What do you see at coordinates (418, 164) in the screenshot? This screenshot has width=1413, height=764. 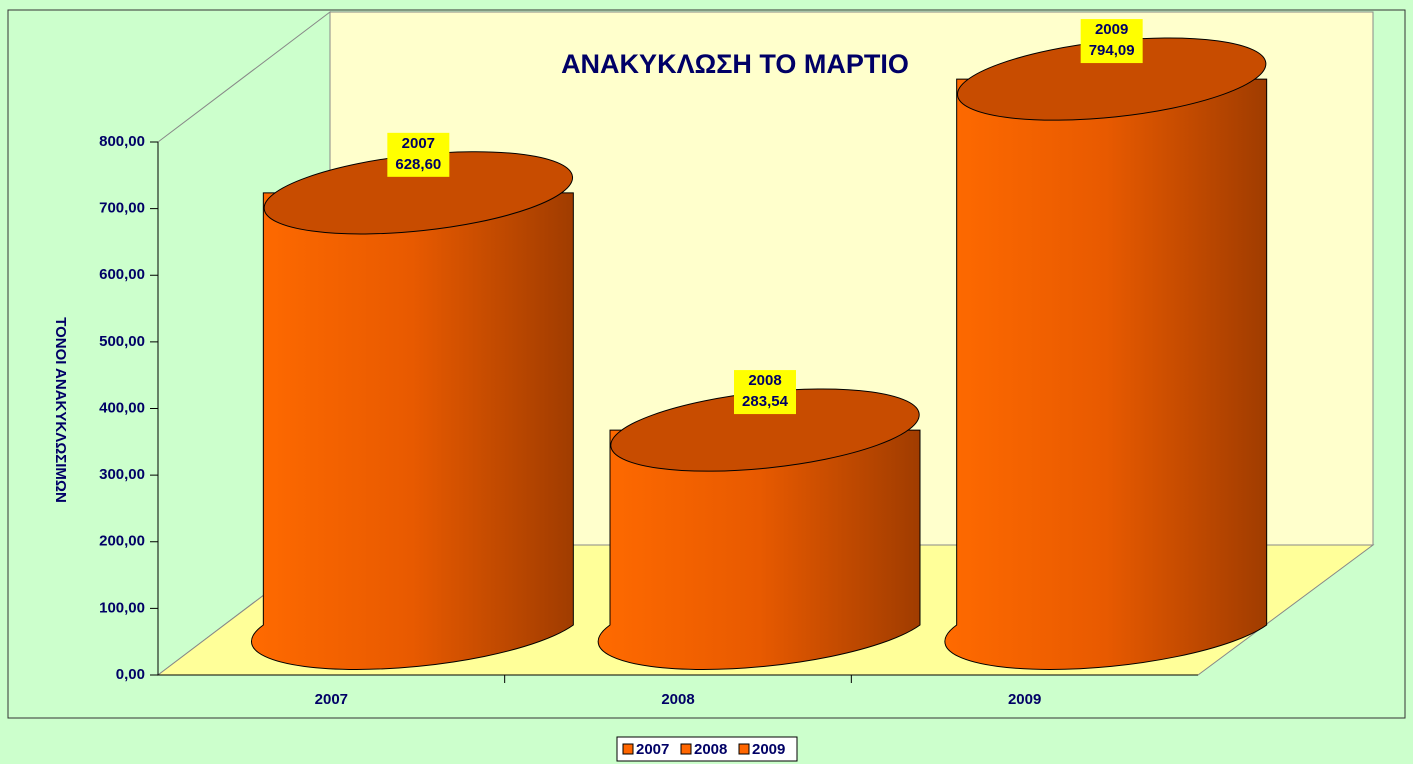 I see `data-label: 628,60` at bounding box center [418, 164].